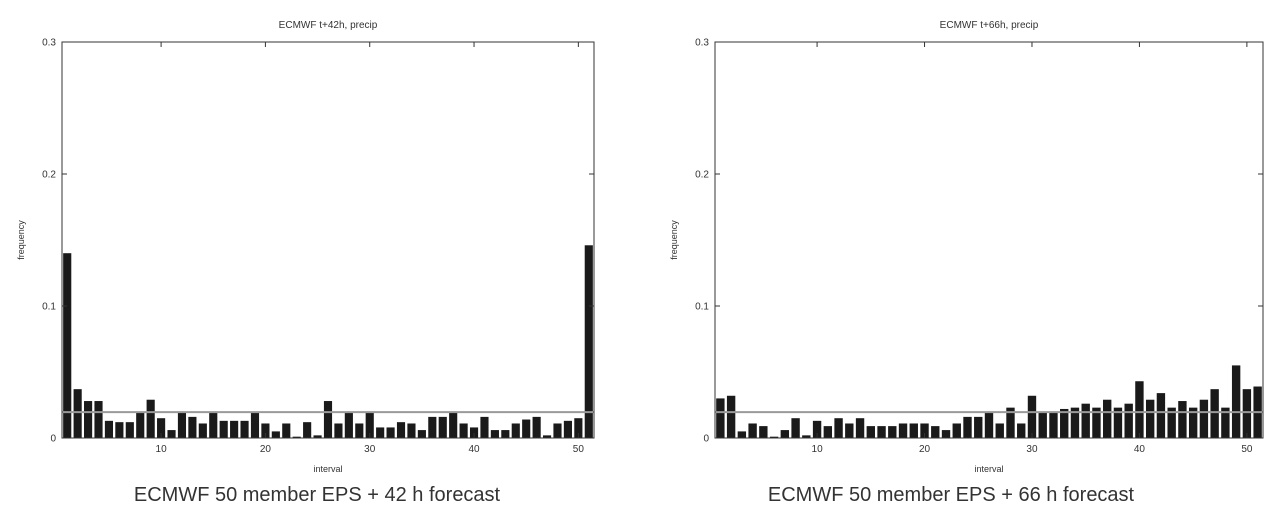 Image resolution: width=1269 pixels, height=525 pixels. What do you see at coordinates (925, 449) in the screenshot?
I see `x-tick-label: 20` at bounding box center [925, 449].